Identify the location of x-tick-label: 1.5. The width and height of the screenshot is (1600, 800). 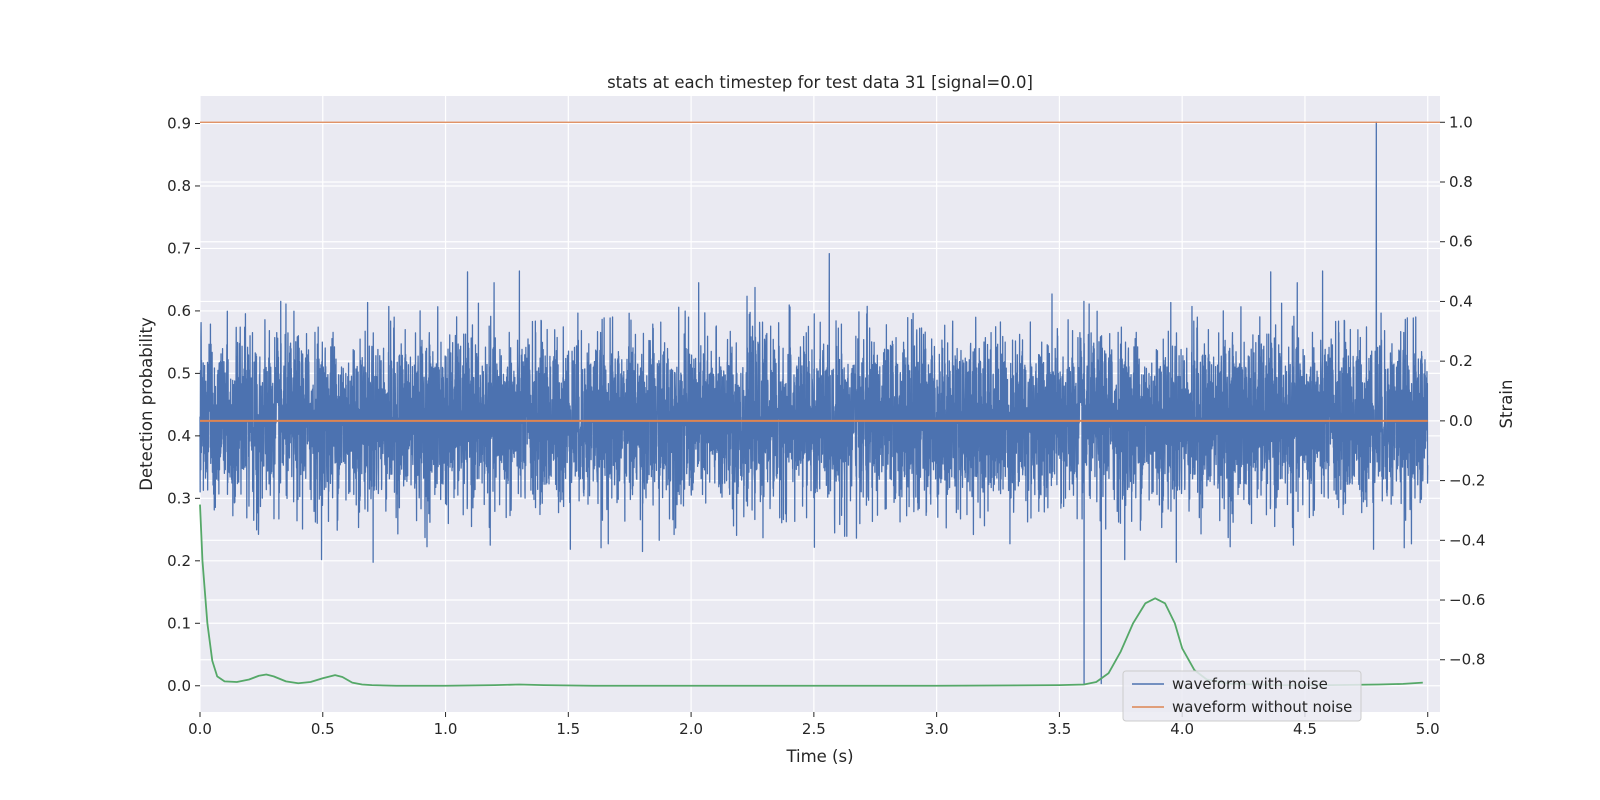
(568, 729).